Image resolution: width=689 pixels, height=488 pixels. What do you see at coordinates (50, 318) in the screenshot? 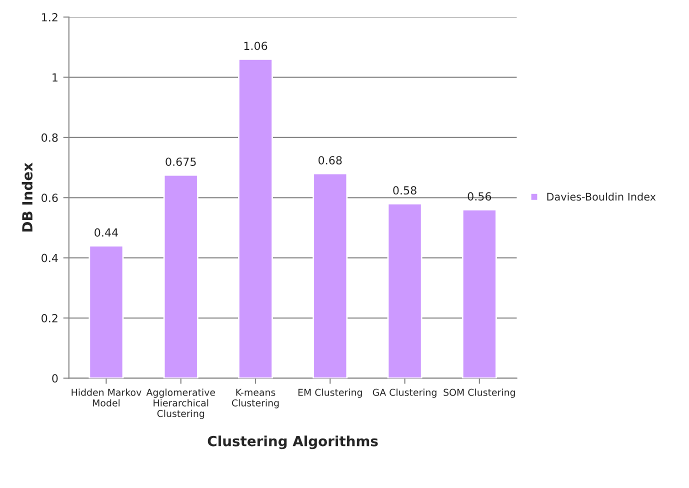
I see `y-tick-label: 0.2` at bounding box center [50, 318].